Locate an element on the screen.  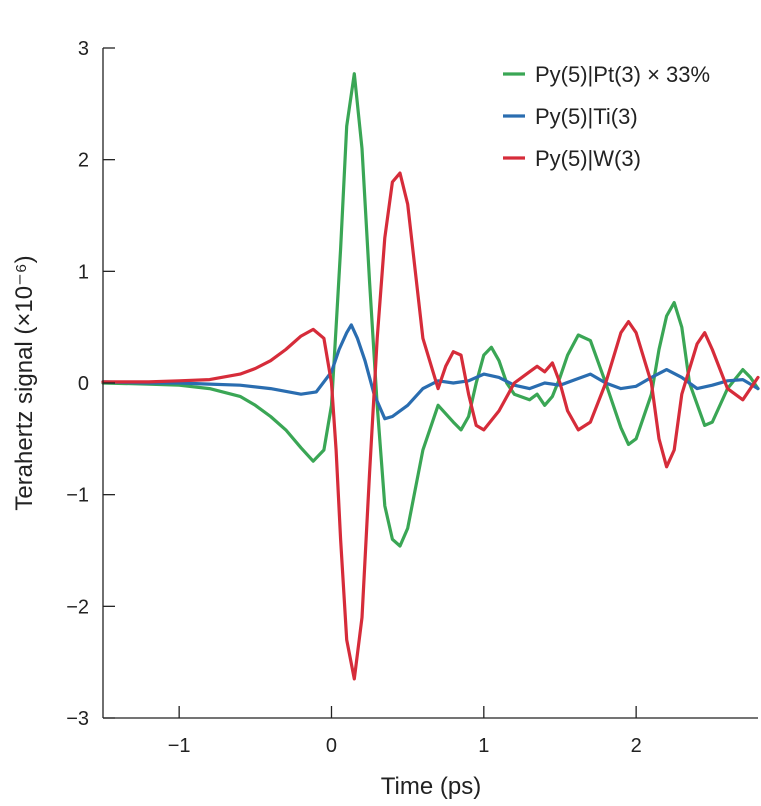
y-tick-label: −2 is located at coordinates (77, 607).